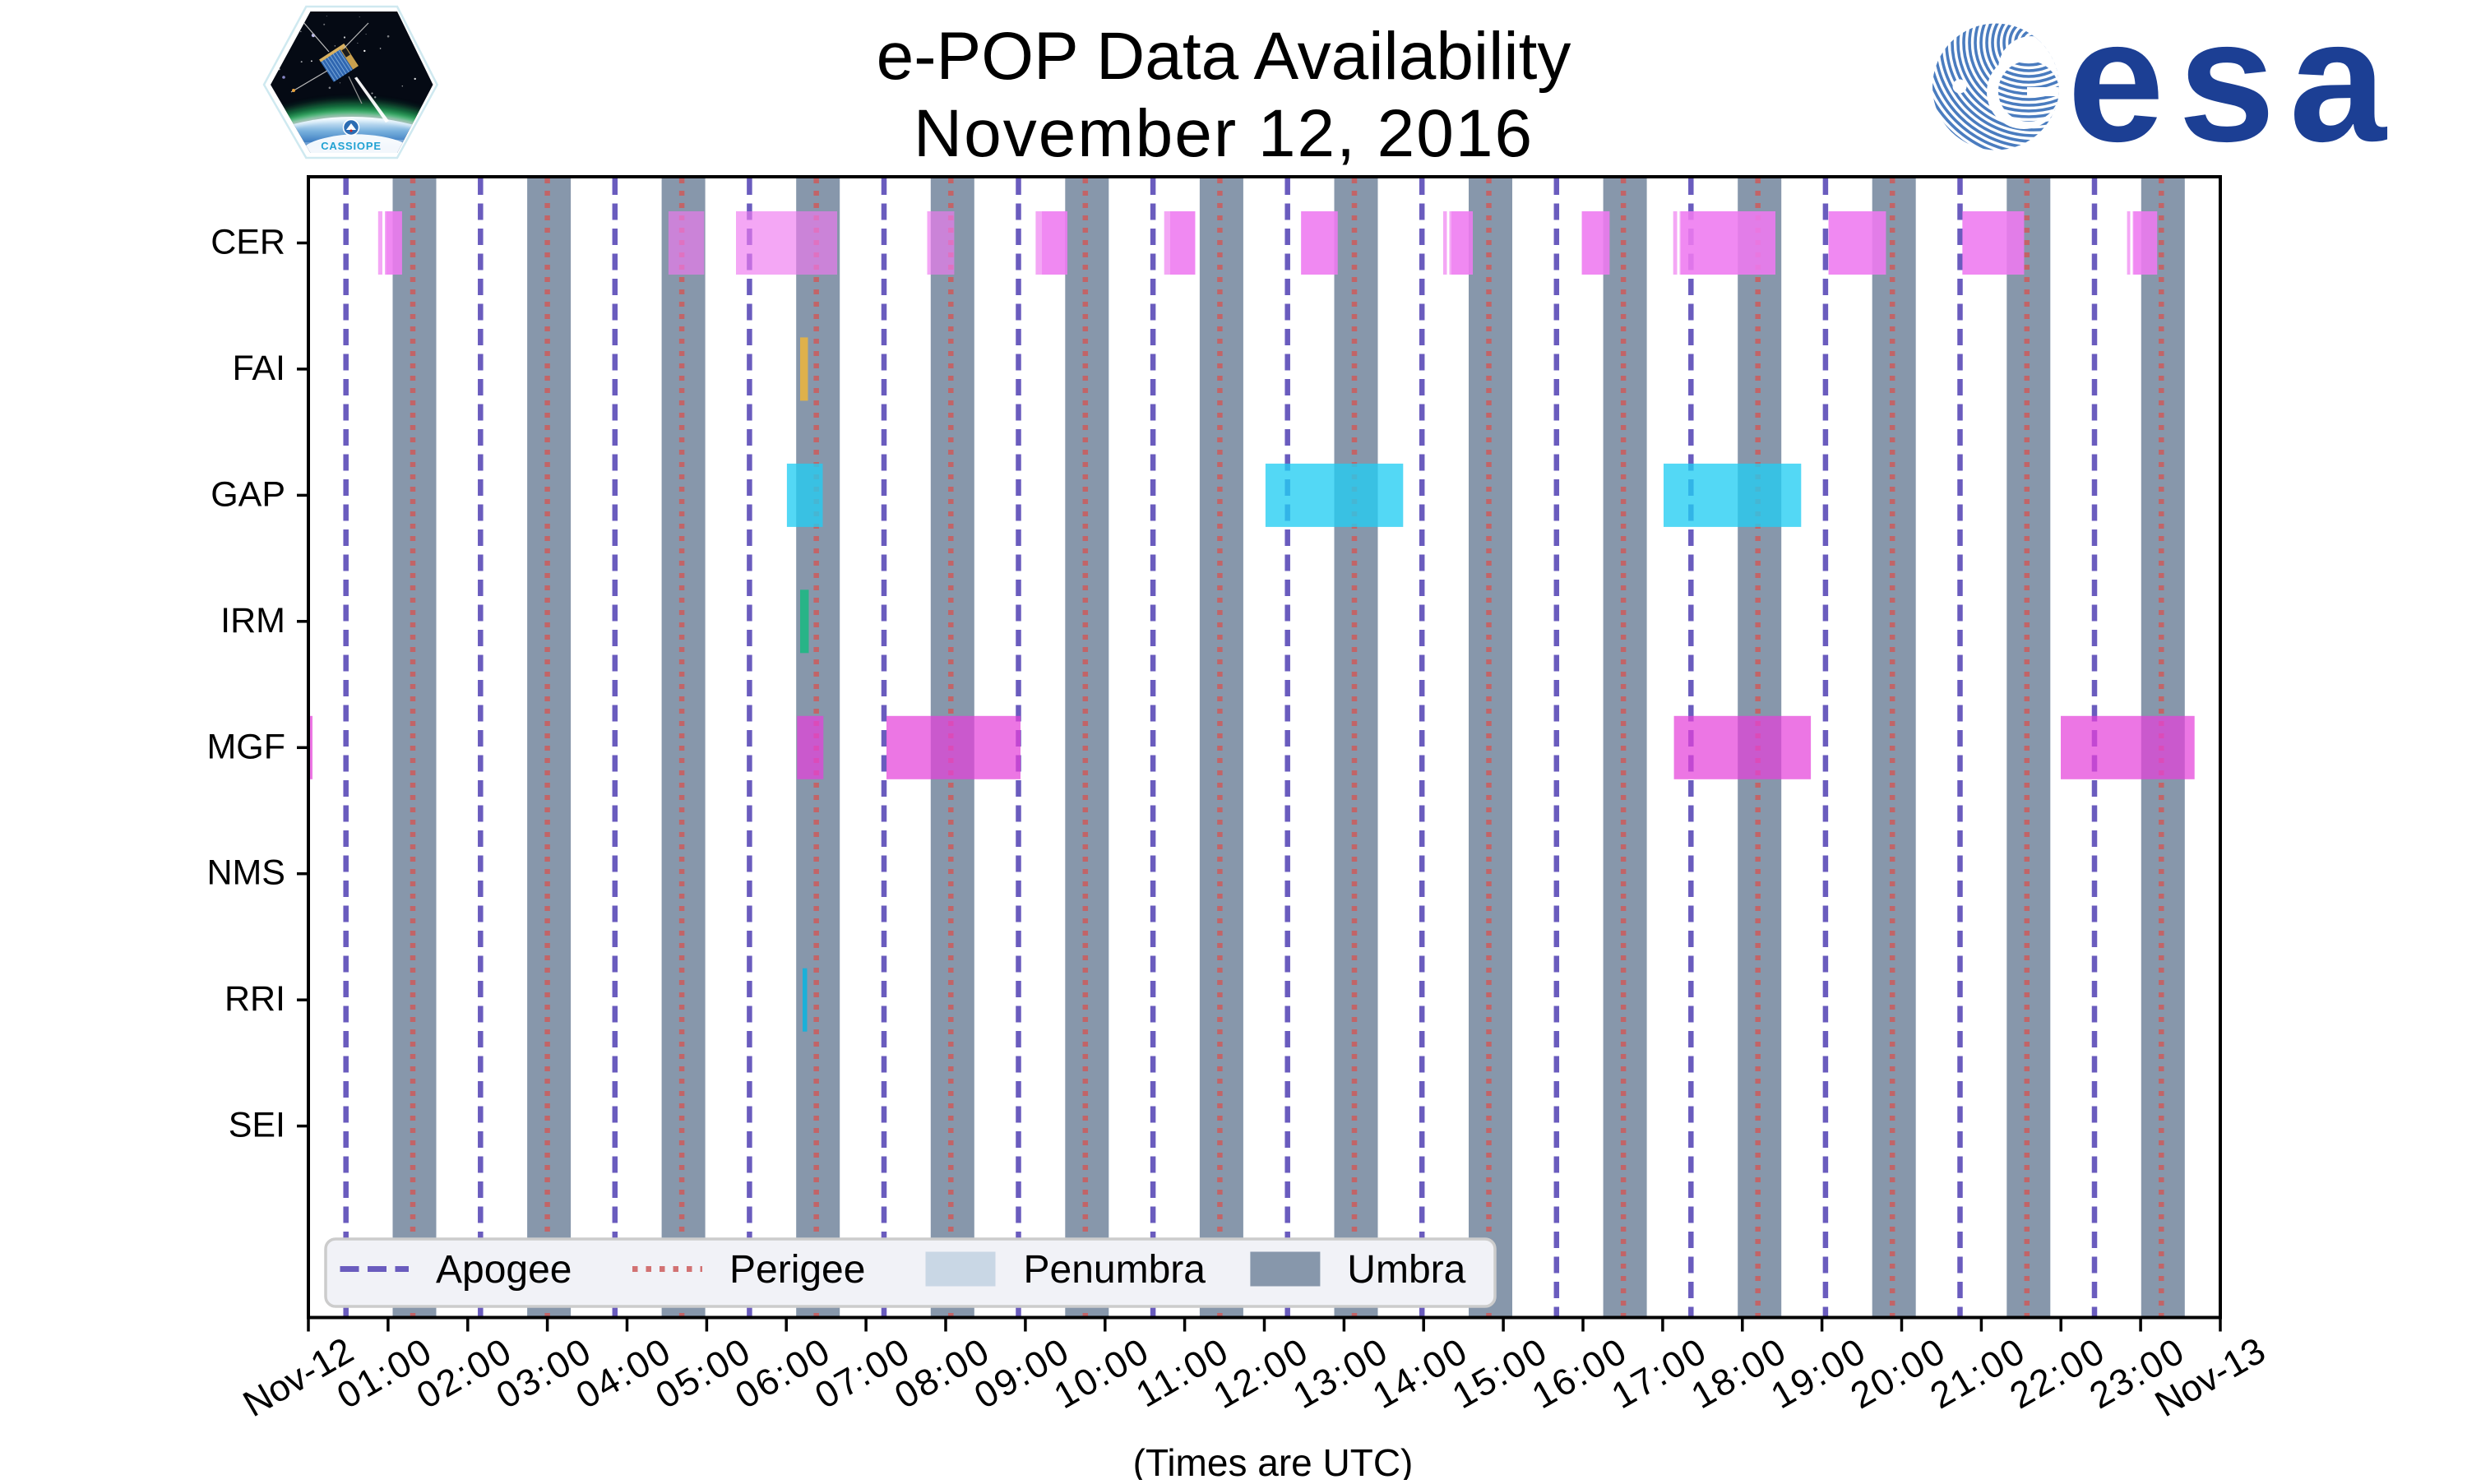 Image resolution: width=2467 pixels, height=1484 pixels. Describe the element at coordinates (504, 1270) in the screenshot. I see `svg-text: Apogee` at that location.